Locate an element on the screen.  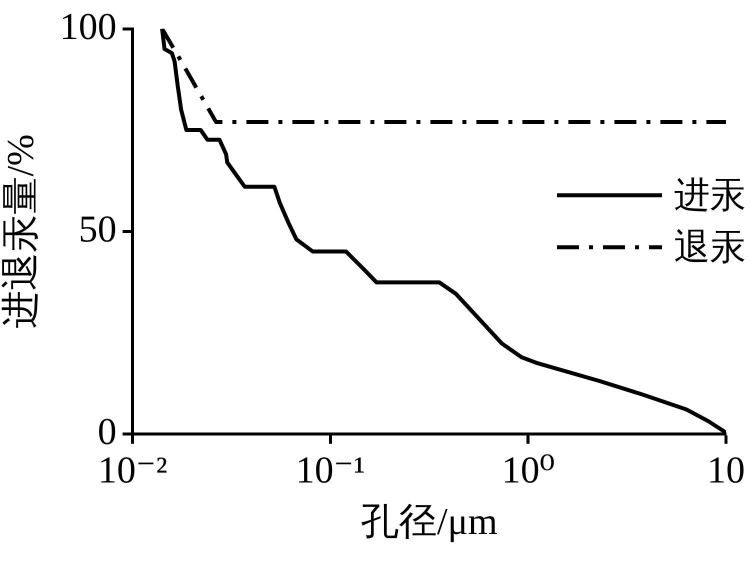
x-tick-label: 10⁰ is located at coordinates (528, 471).